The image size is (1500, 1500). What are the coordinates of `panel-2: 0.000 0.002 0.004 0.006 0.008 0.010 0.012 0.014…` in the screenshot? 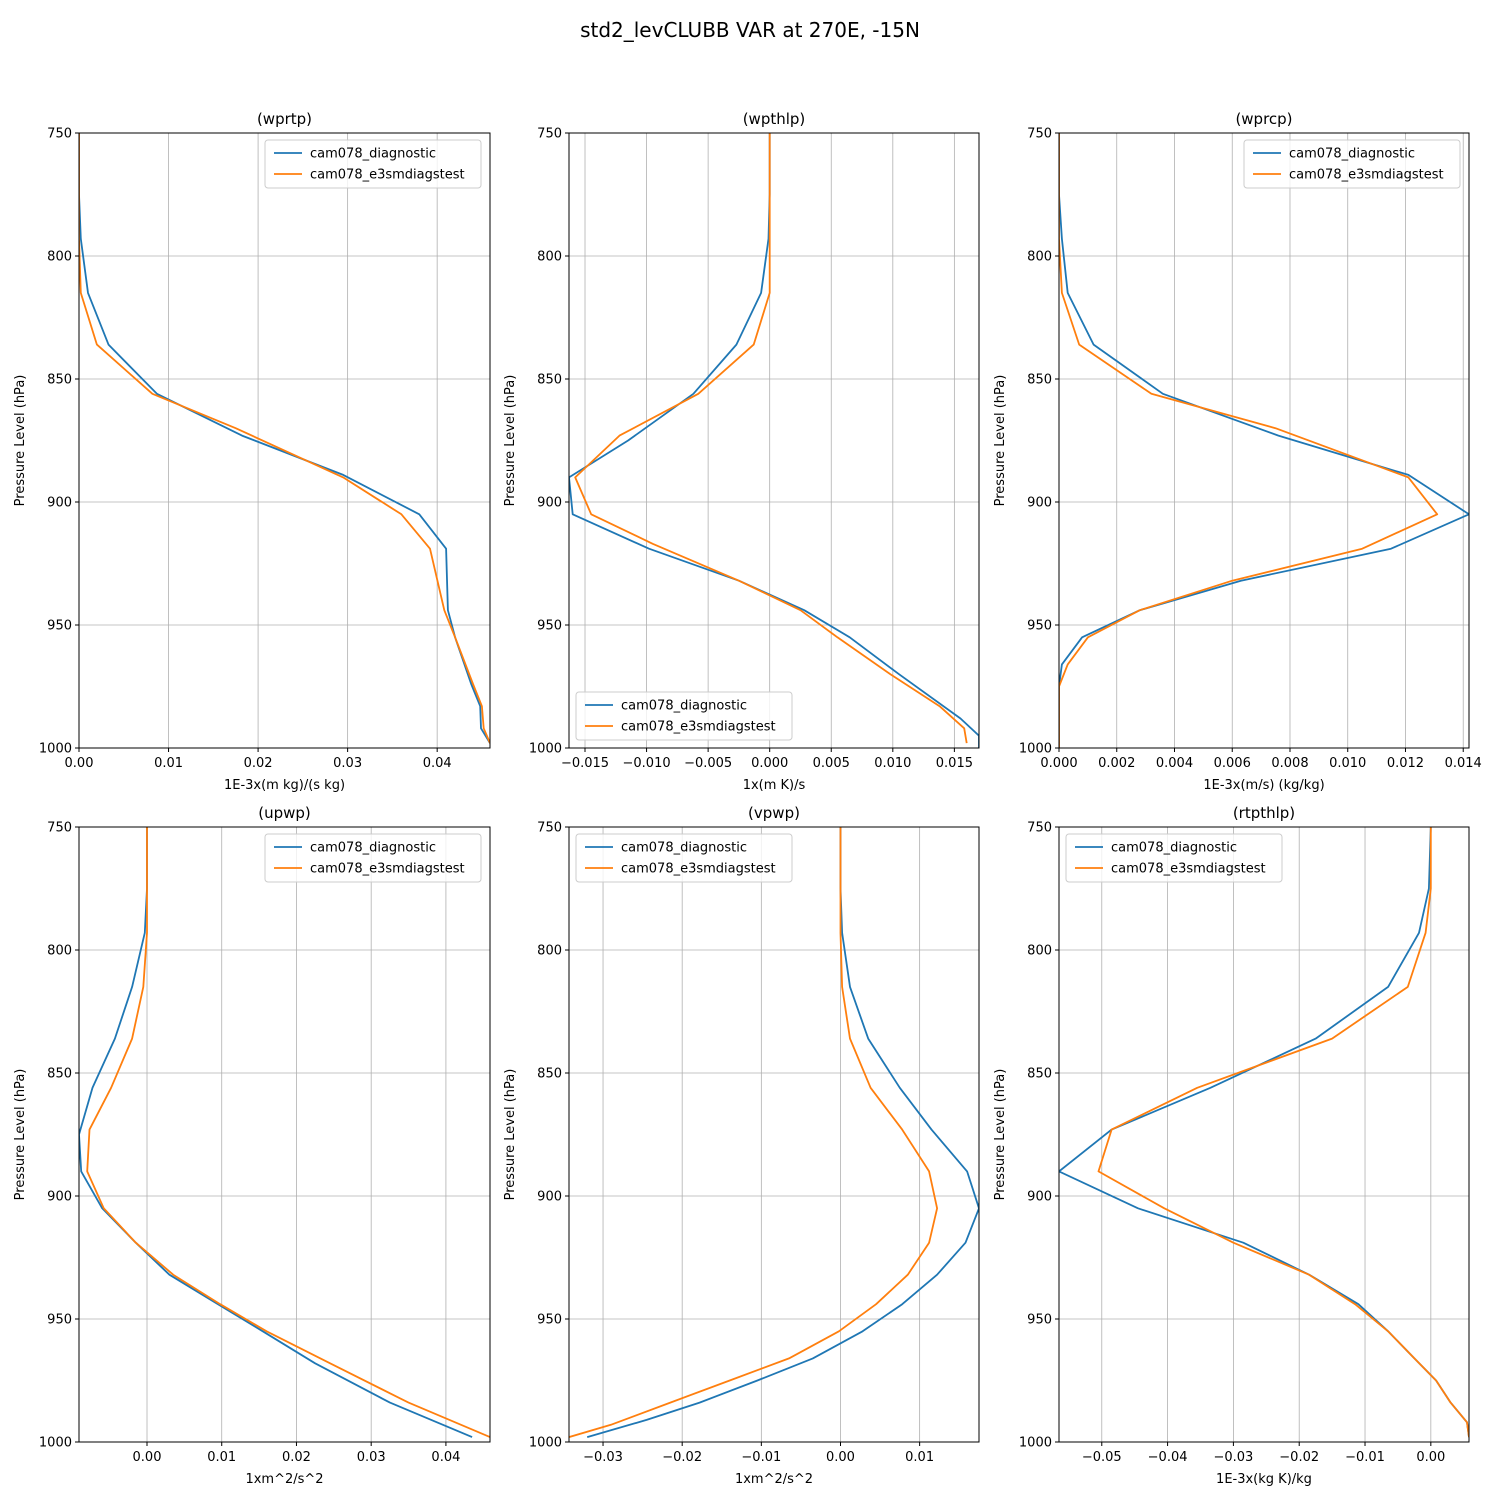 It's located at (1237, 451).